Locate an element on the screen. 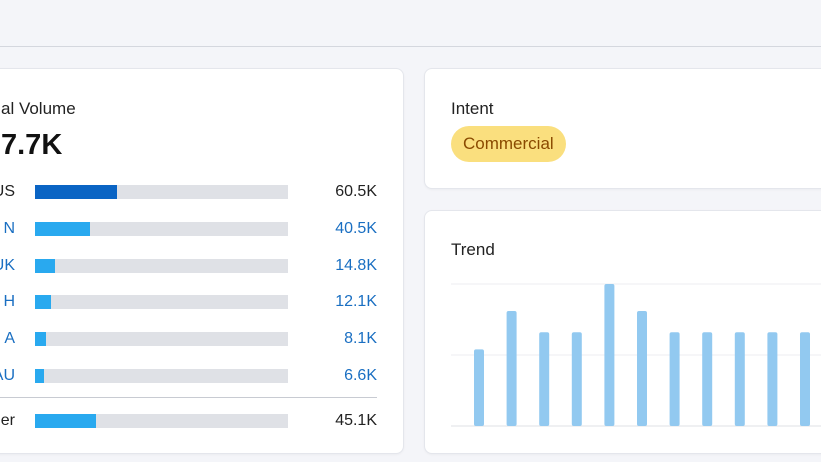  volume-value: 6.6K is located at coordinates (360, 375).